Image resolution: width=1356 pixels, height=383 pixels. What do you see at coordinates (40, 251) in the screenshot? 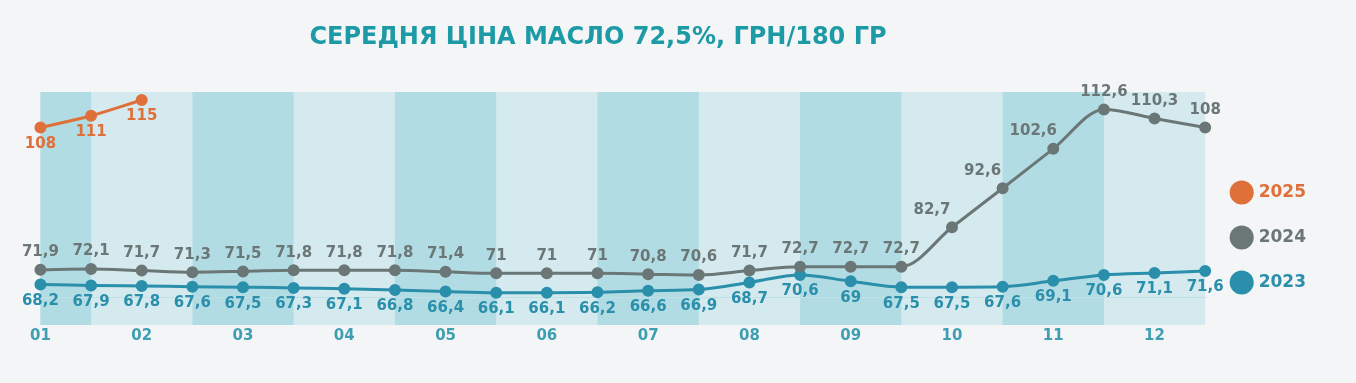
I see `data-label: 71,9` at bounding box center [40, 251].